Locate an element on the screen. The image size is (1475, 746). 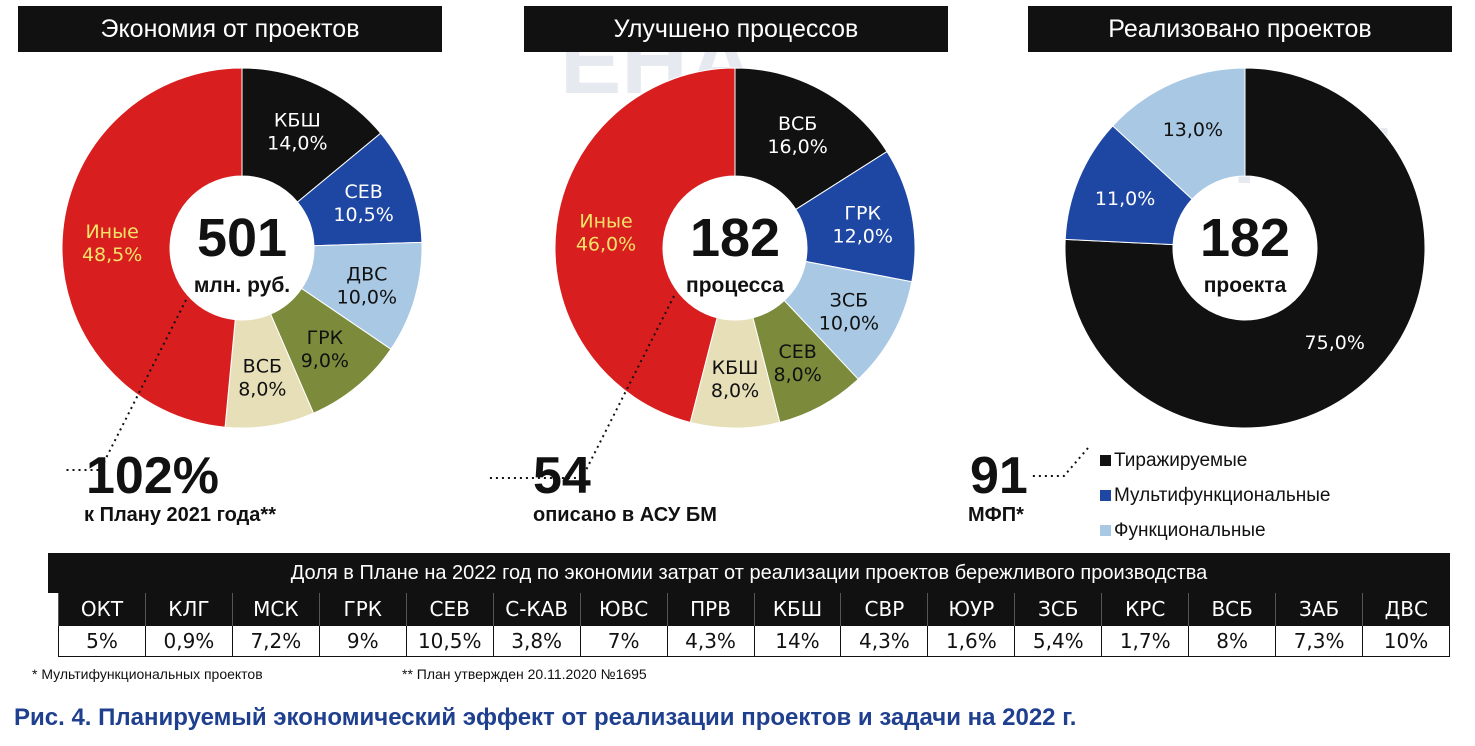
slice-label: ЗСБ 10,0% is located at coordinates (849, 312).